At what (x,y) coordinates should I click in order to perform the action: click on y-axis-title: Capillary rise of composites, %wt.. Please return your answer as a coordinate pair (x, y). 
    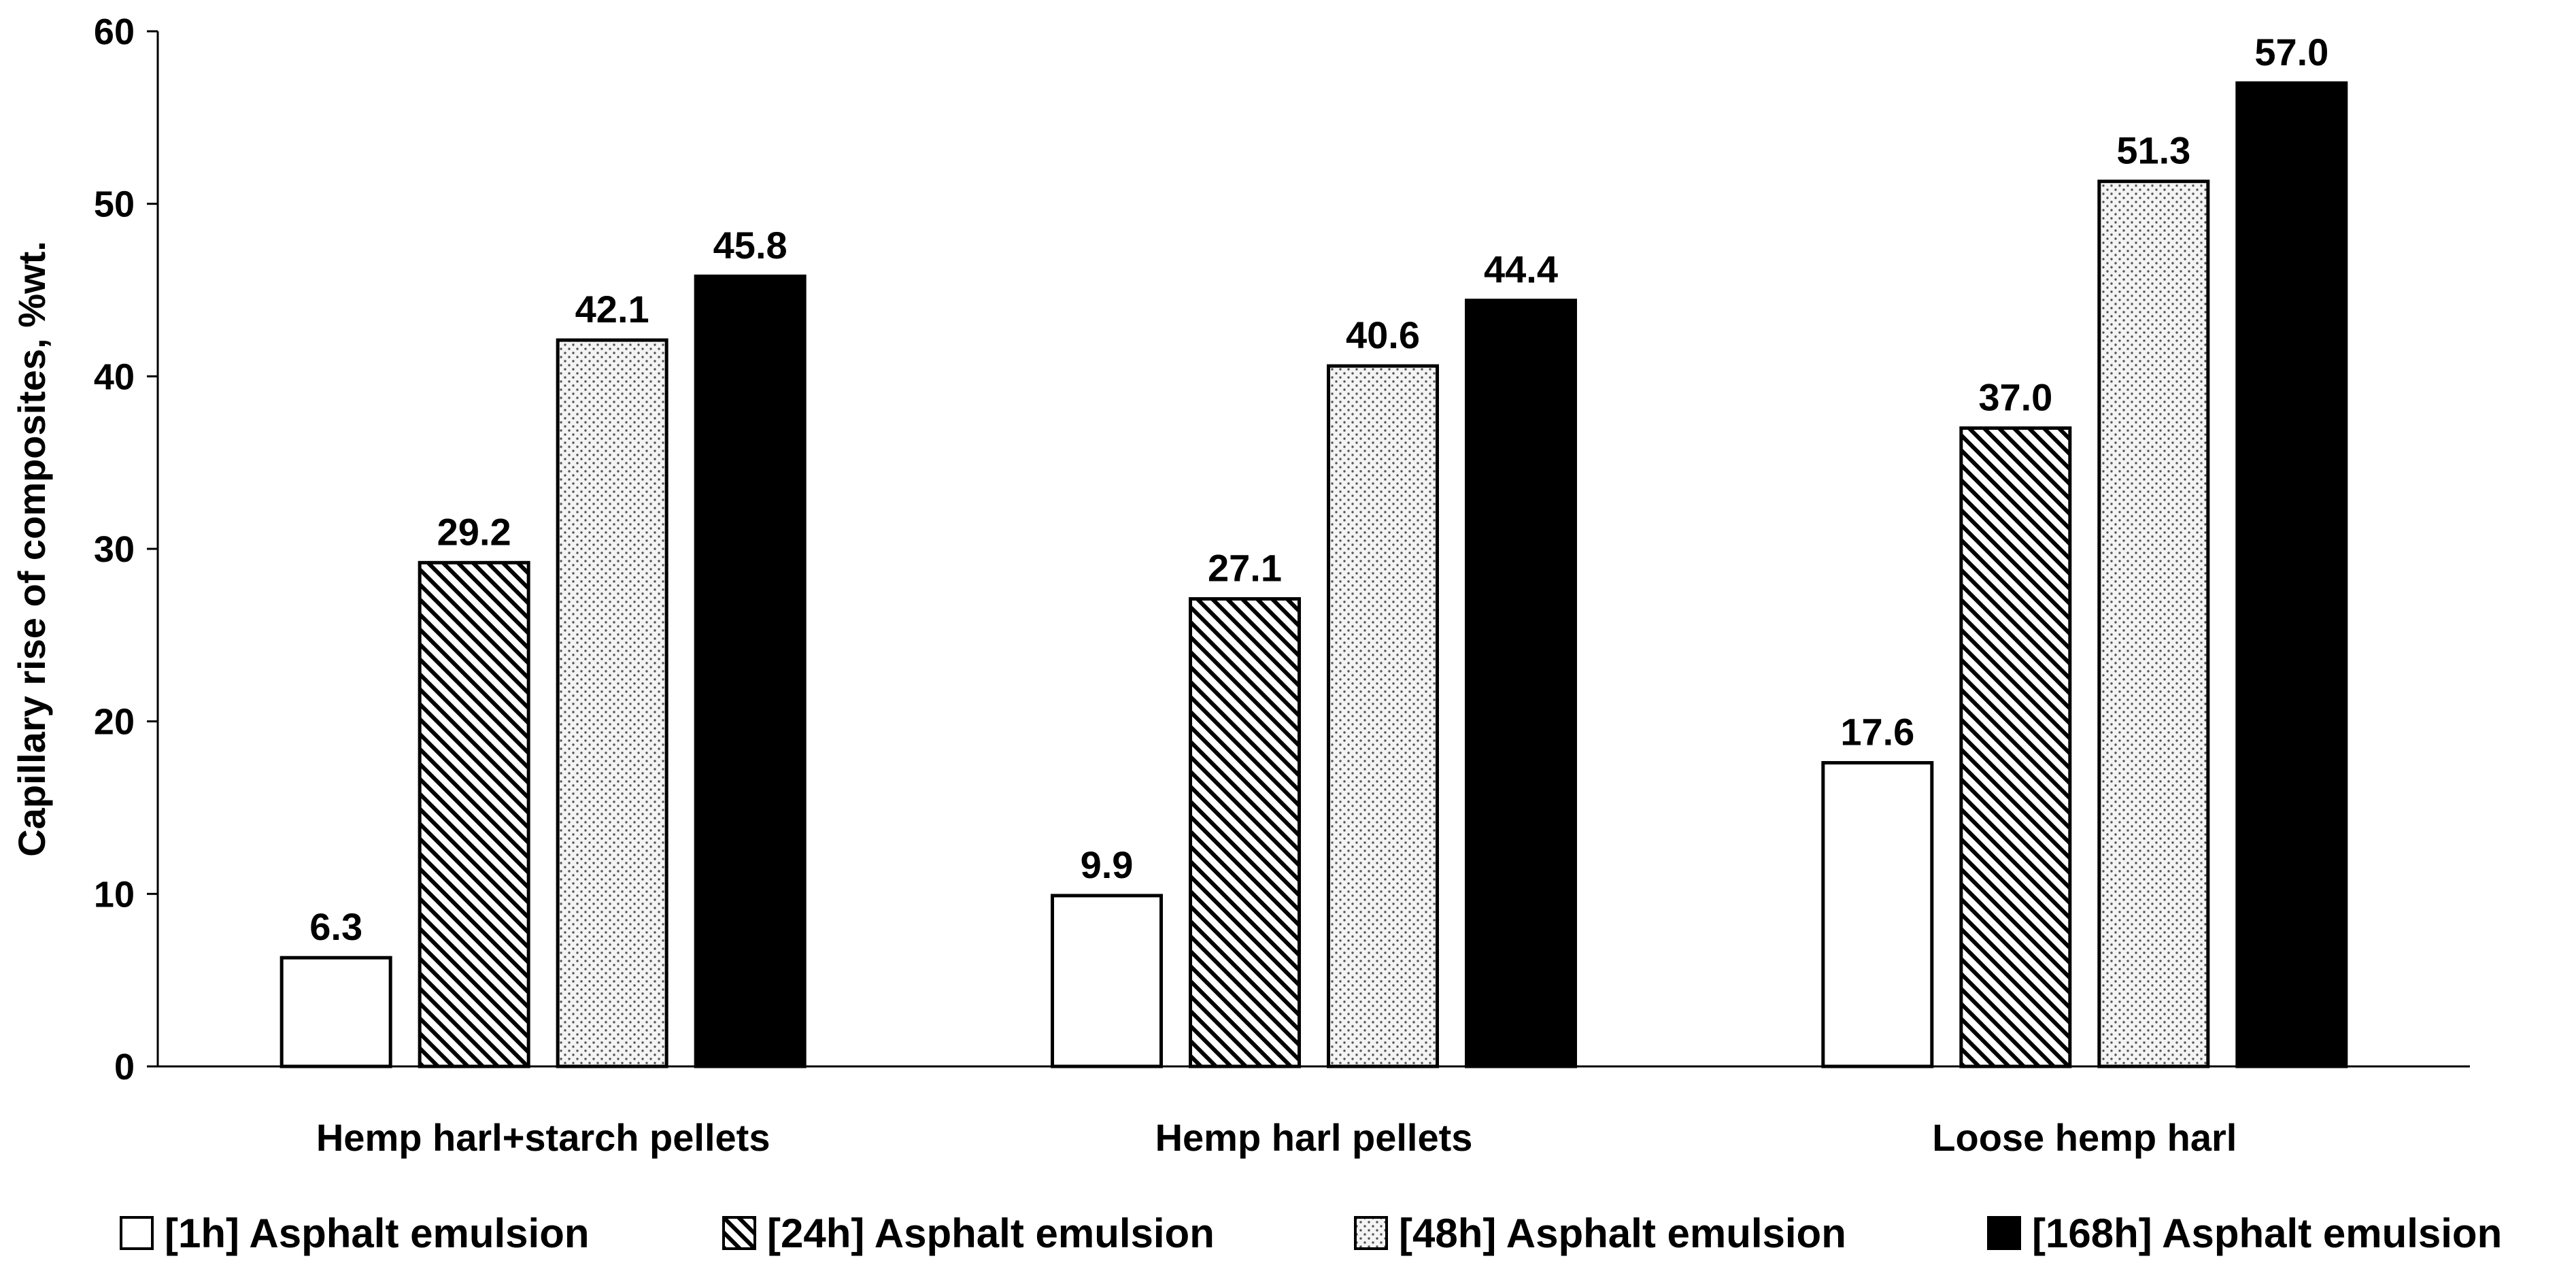
    Looking at the image, I should click on (31, 549).